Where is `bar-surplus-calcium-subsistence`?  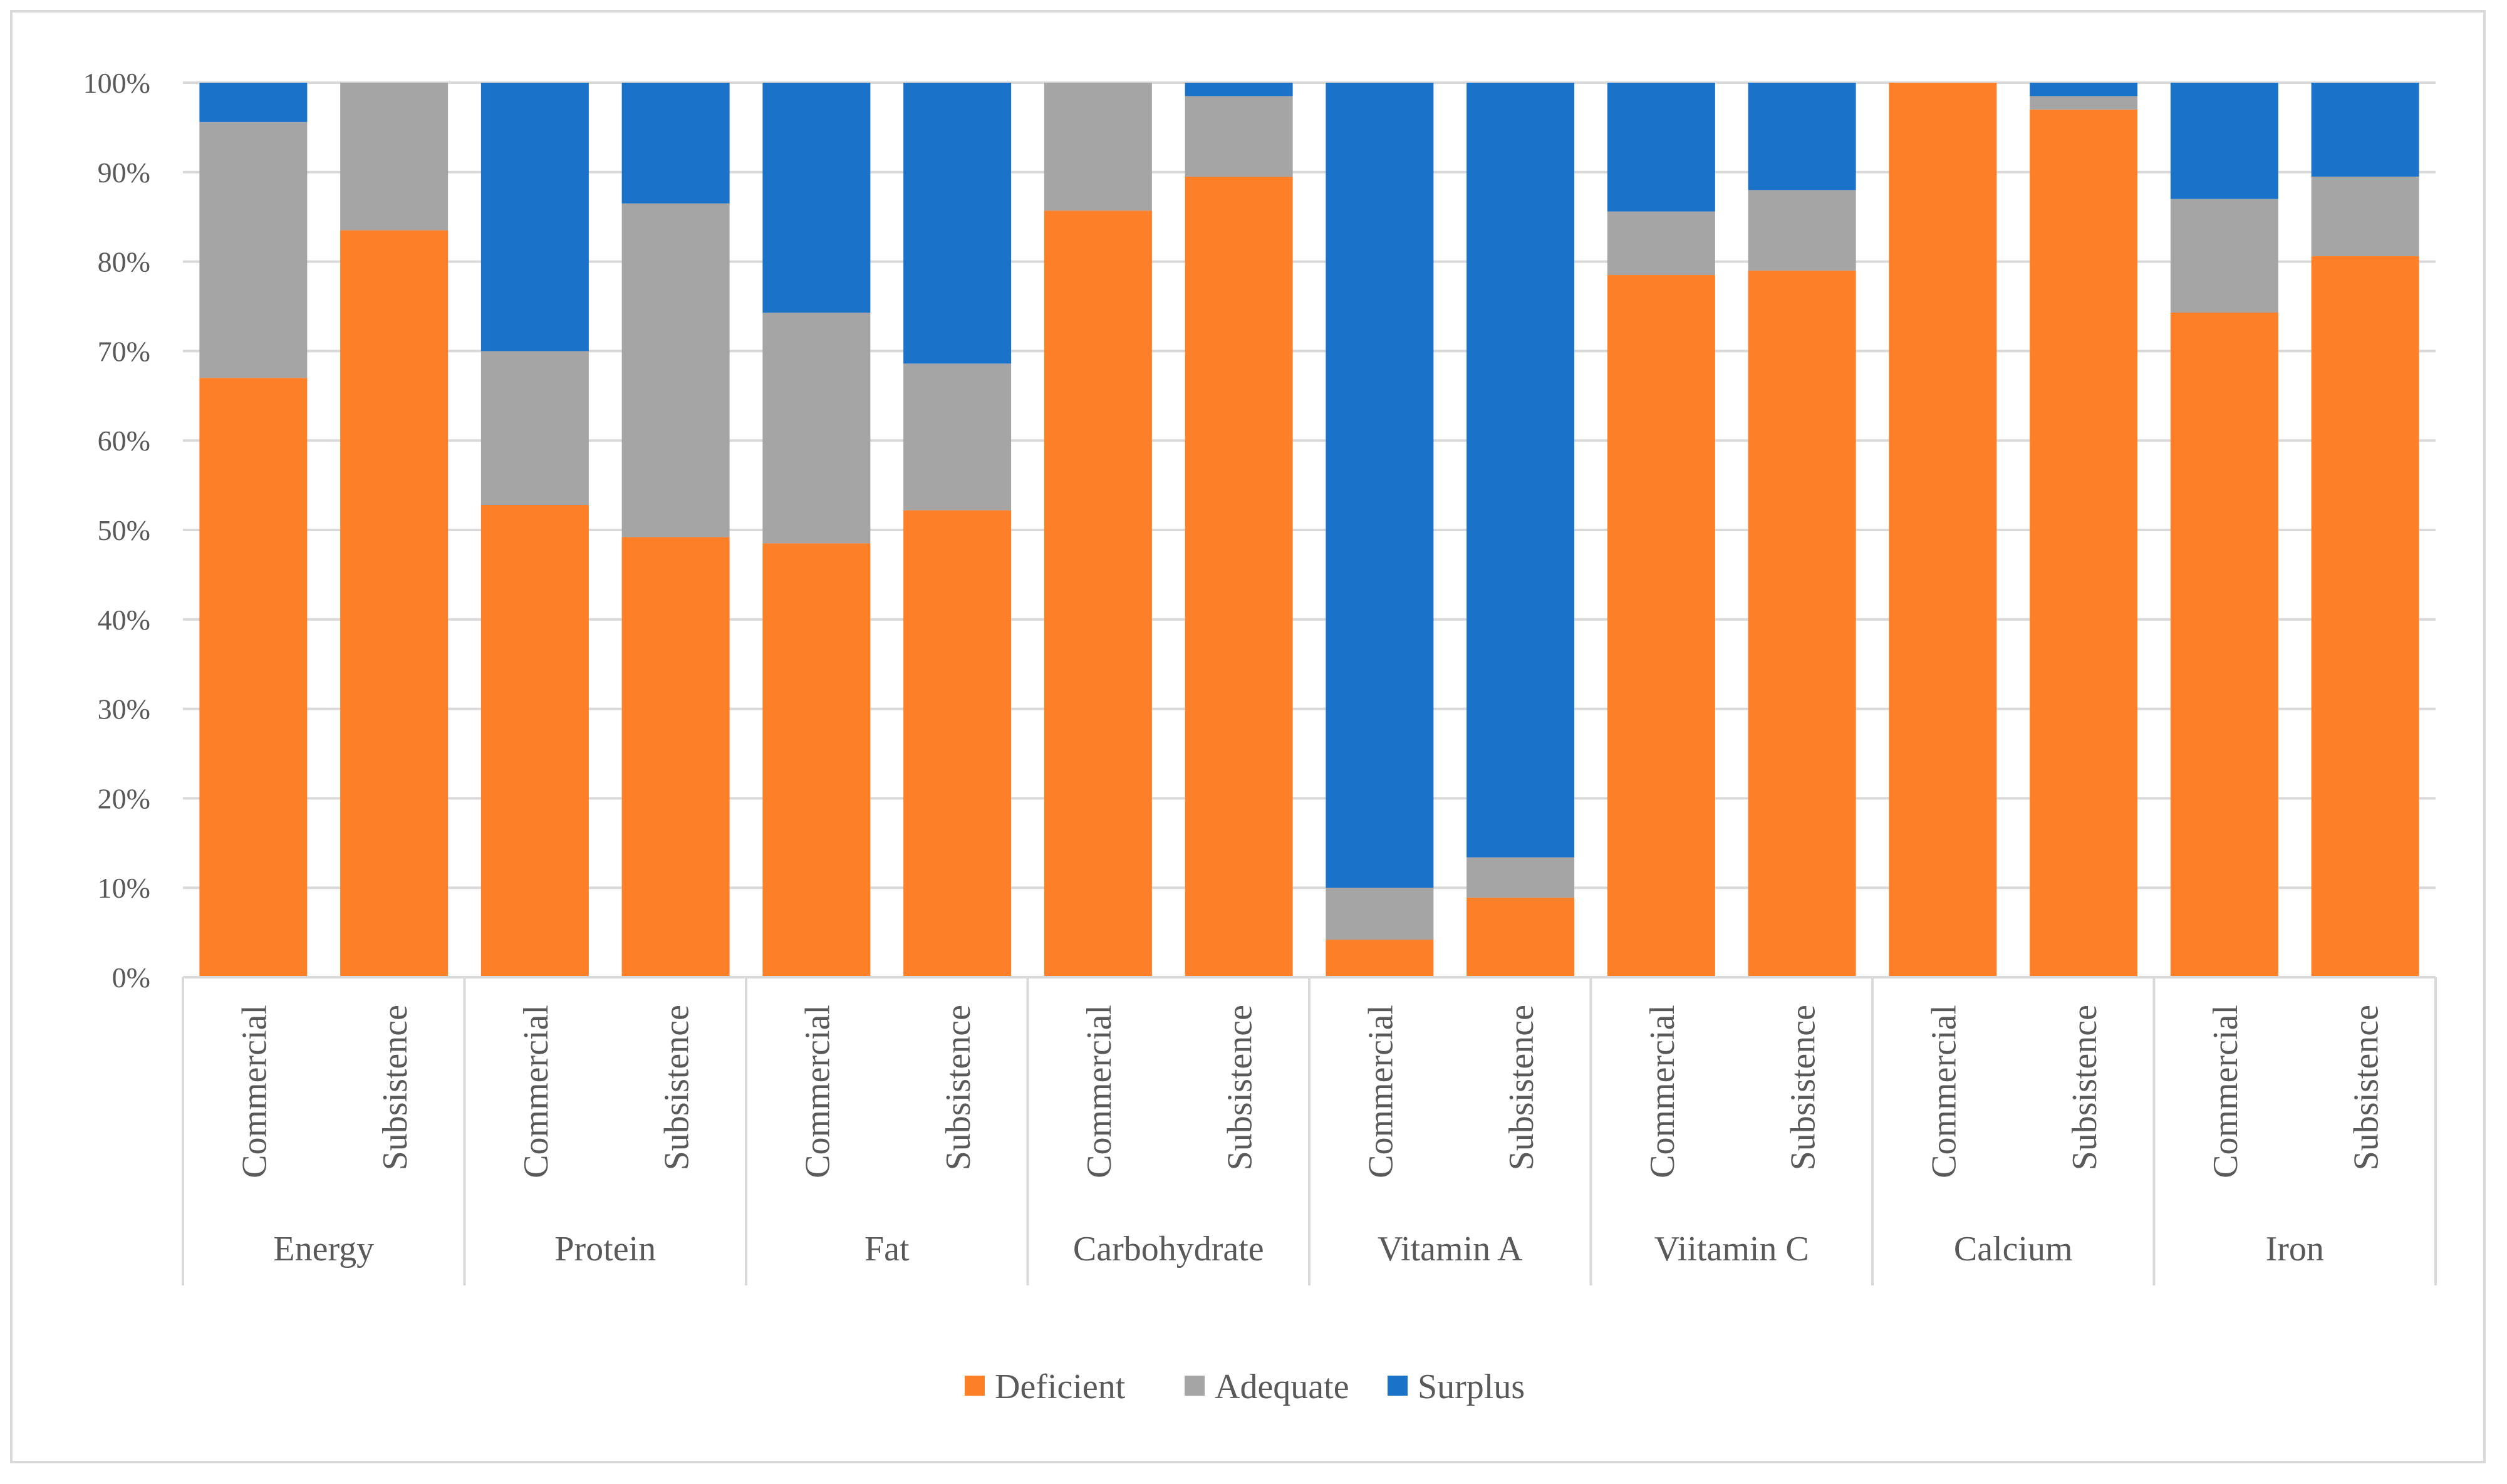
bar-surplus-calcium-subsistence is located at coordinates (2084, 89).